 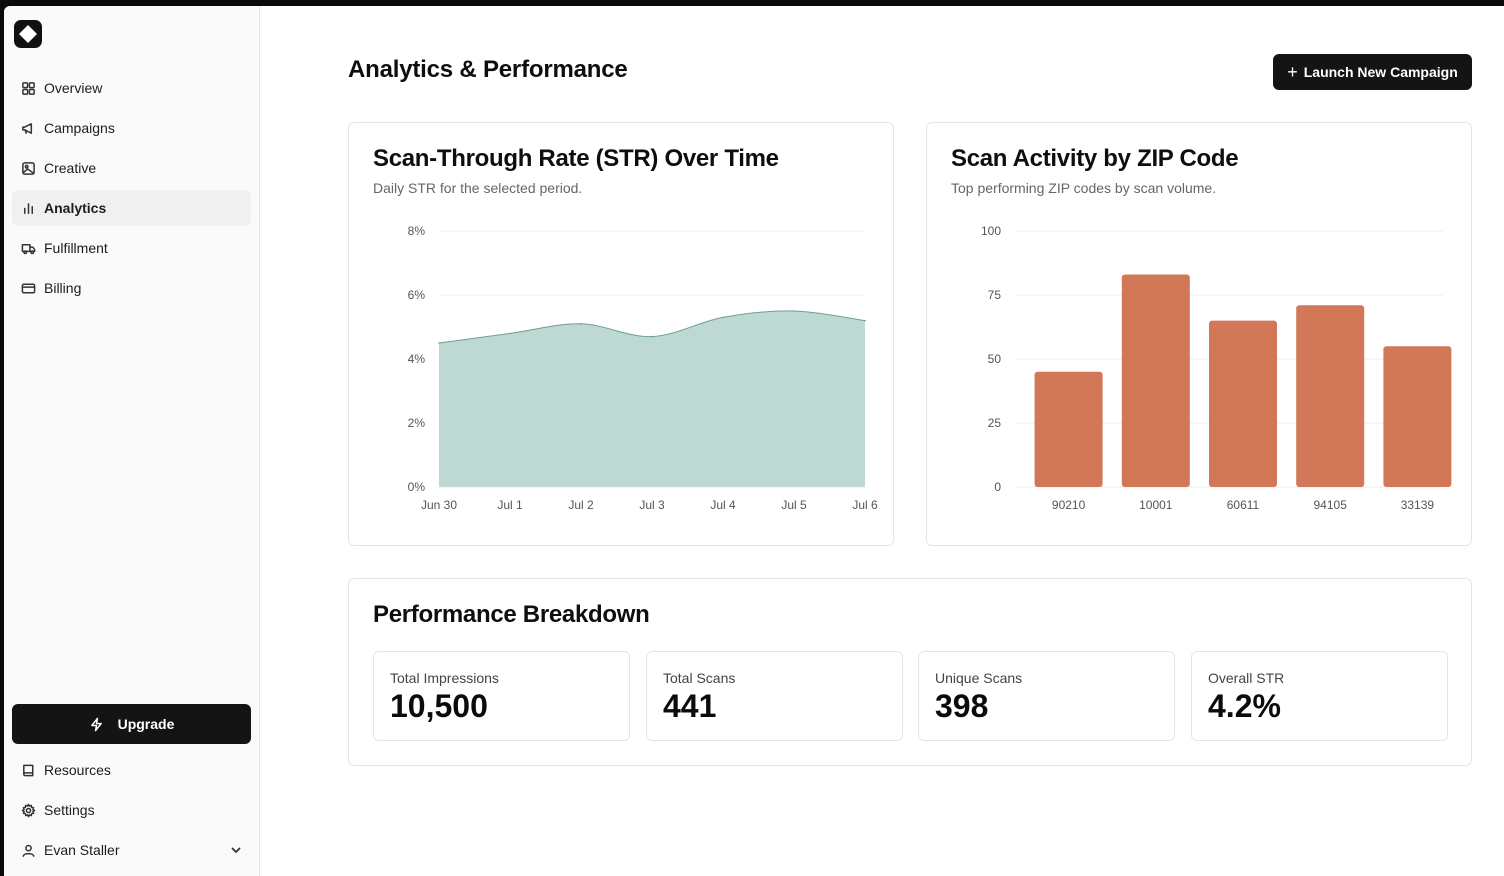 What do you see at coordinates (581, 505) in the screenshot?
I see `x-tick-label: Jul 2` at bounding box center [581, 505].